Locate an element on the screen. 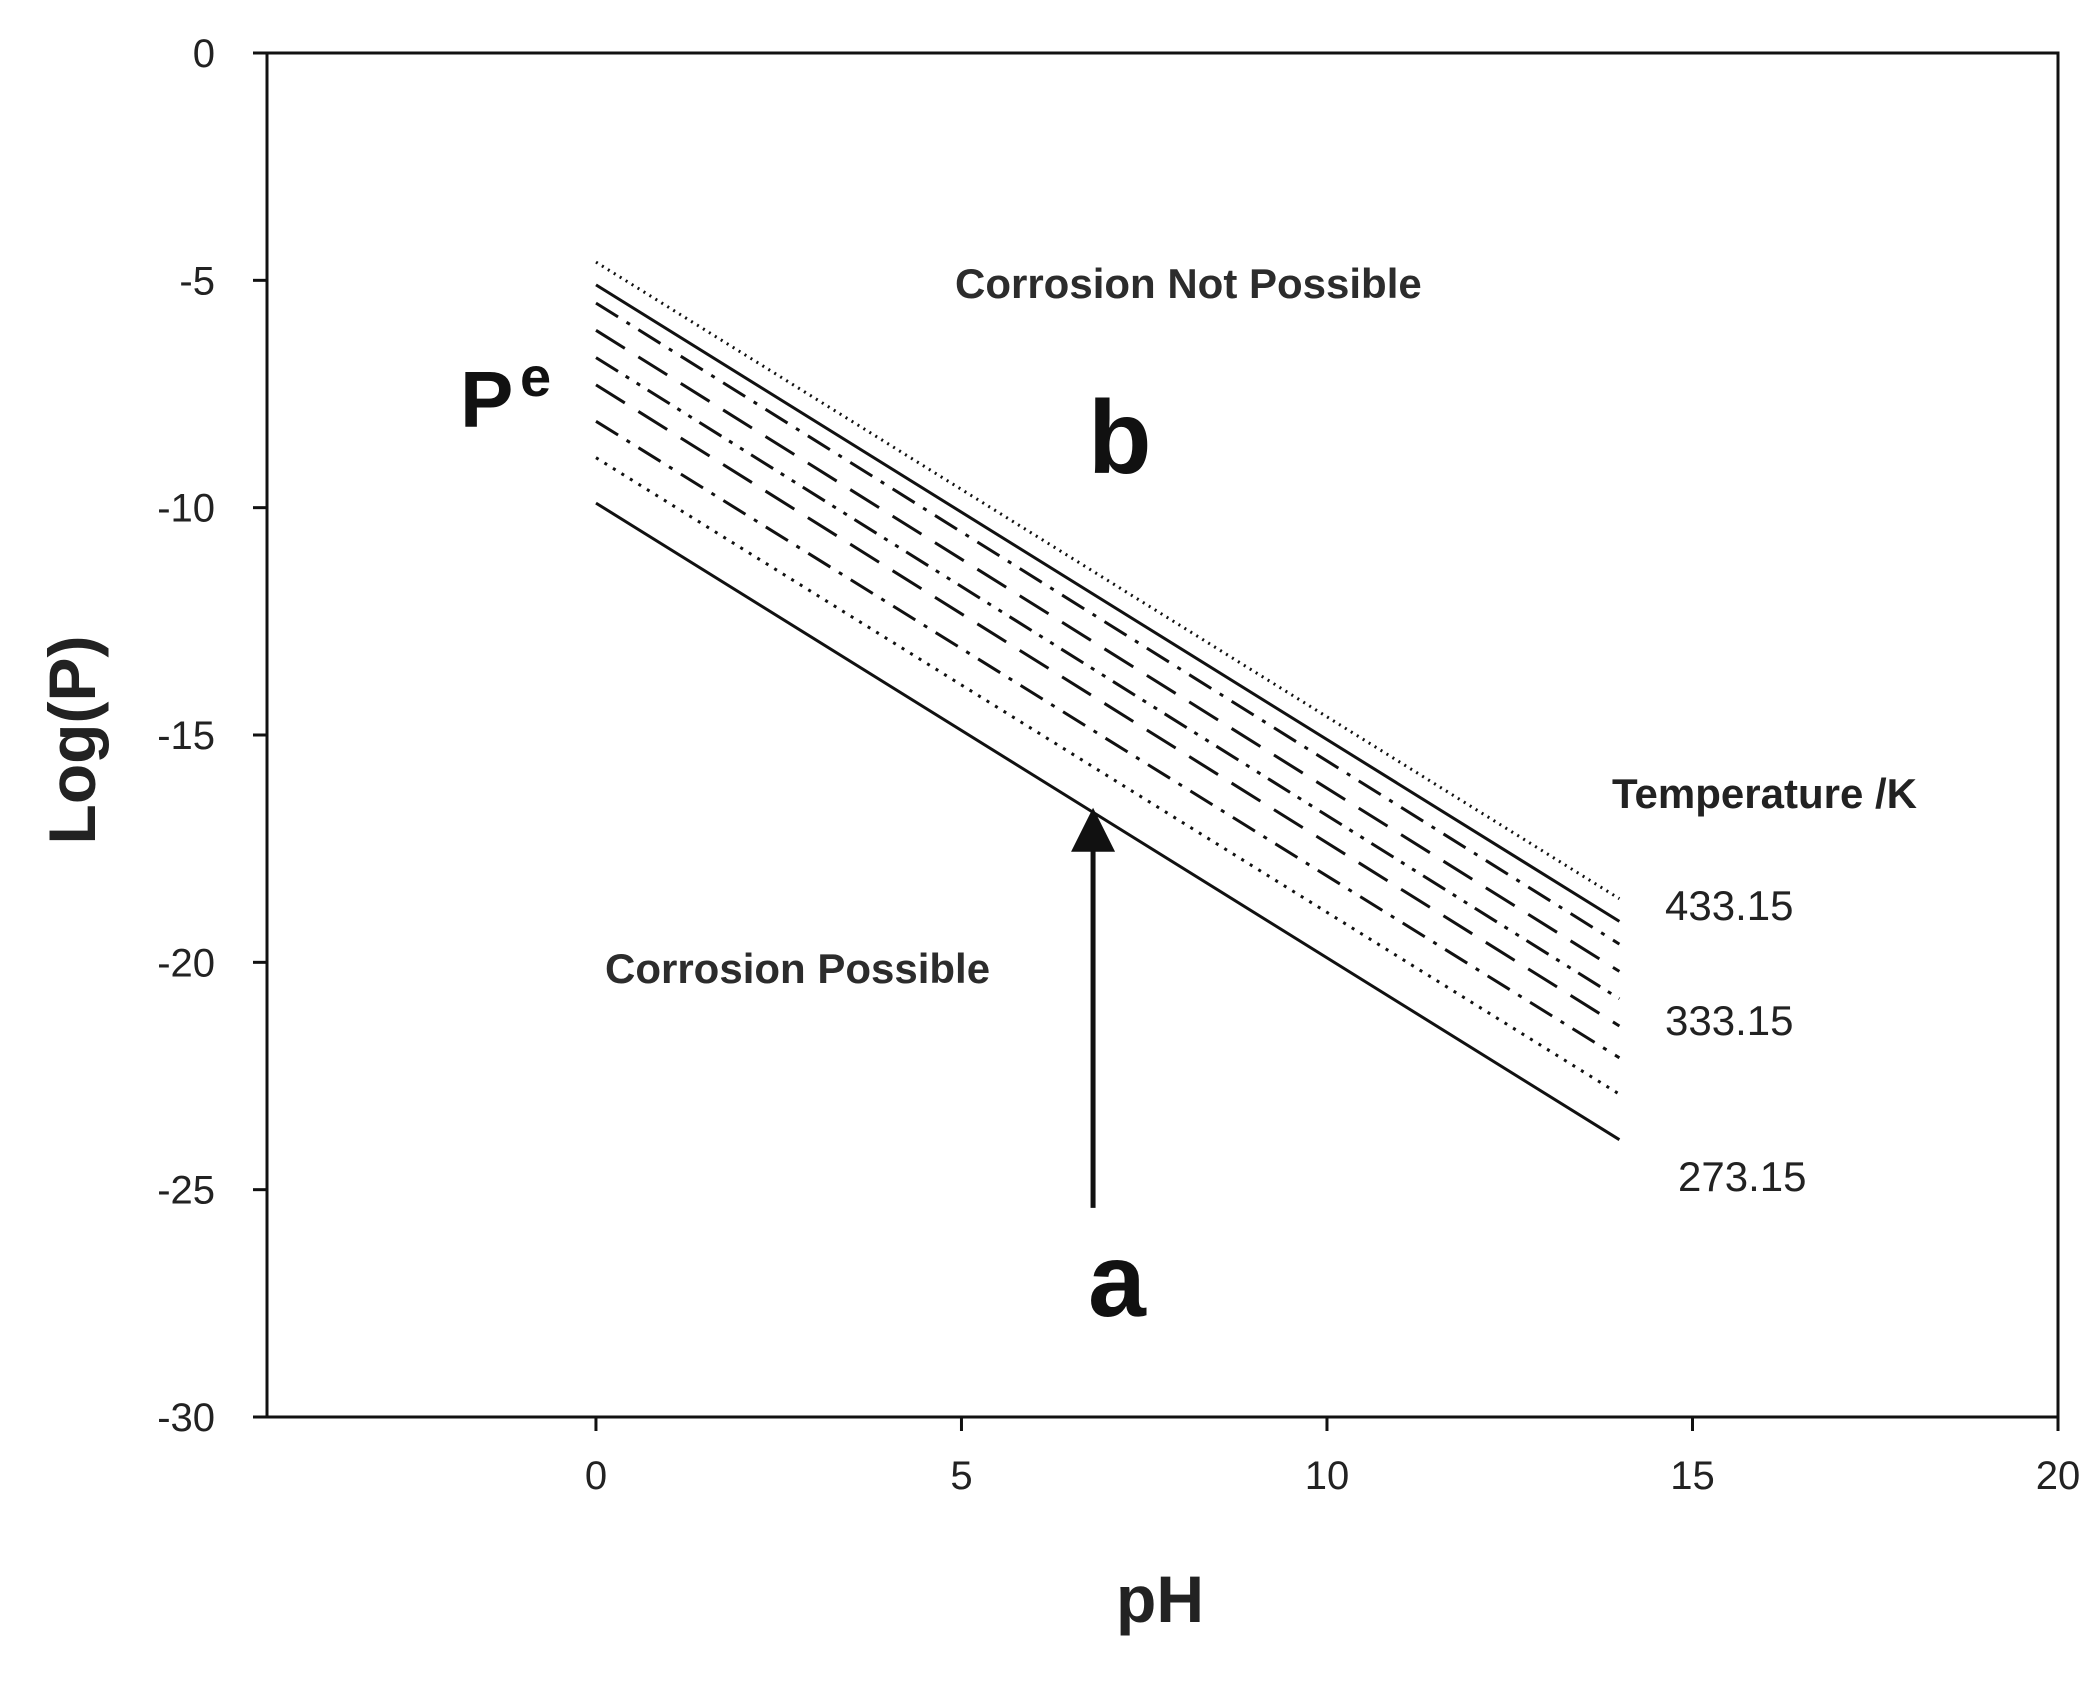 The height and width of the screenshot is (1708, 2099). region-label-possible: Corrosion Possible is located at coordinates (797, 968).